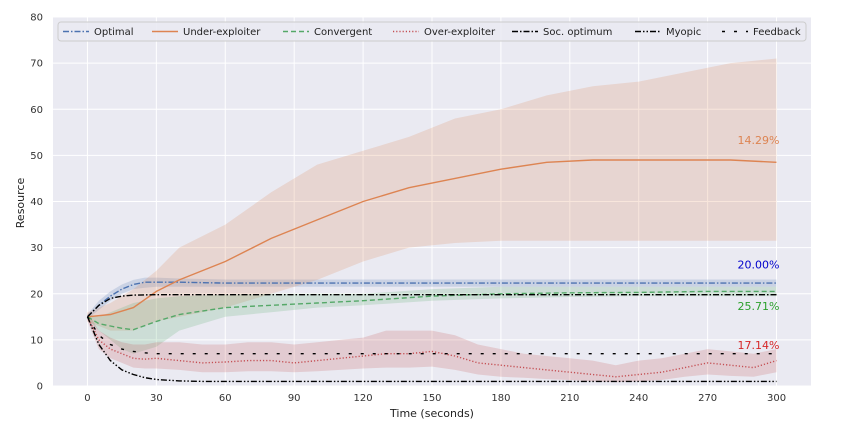 The height and width of the screenshot is (436, 864). Describe the element at coordinates (776, 398) in the screenshot. I see `x-tick-label: 300` at that location.